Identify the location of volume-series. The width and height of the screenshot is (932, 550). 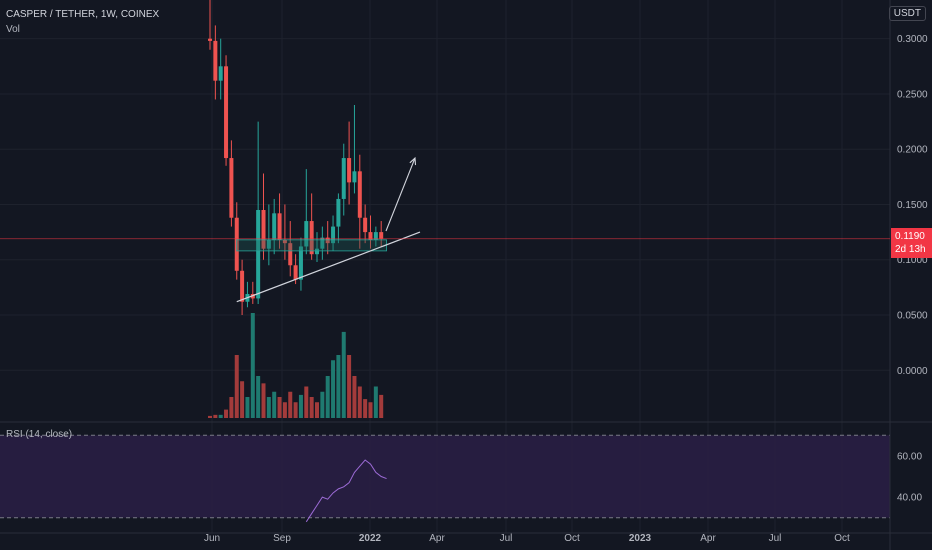
(296, 365).